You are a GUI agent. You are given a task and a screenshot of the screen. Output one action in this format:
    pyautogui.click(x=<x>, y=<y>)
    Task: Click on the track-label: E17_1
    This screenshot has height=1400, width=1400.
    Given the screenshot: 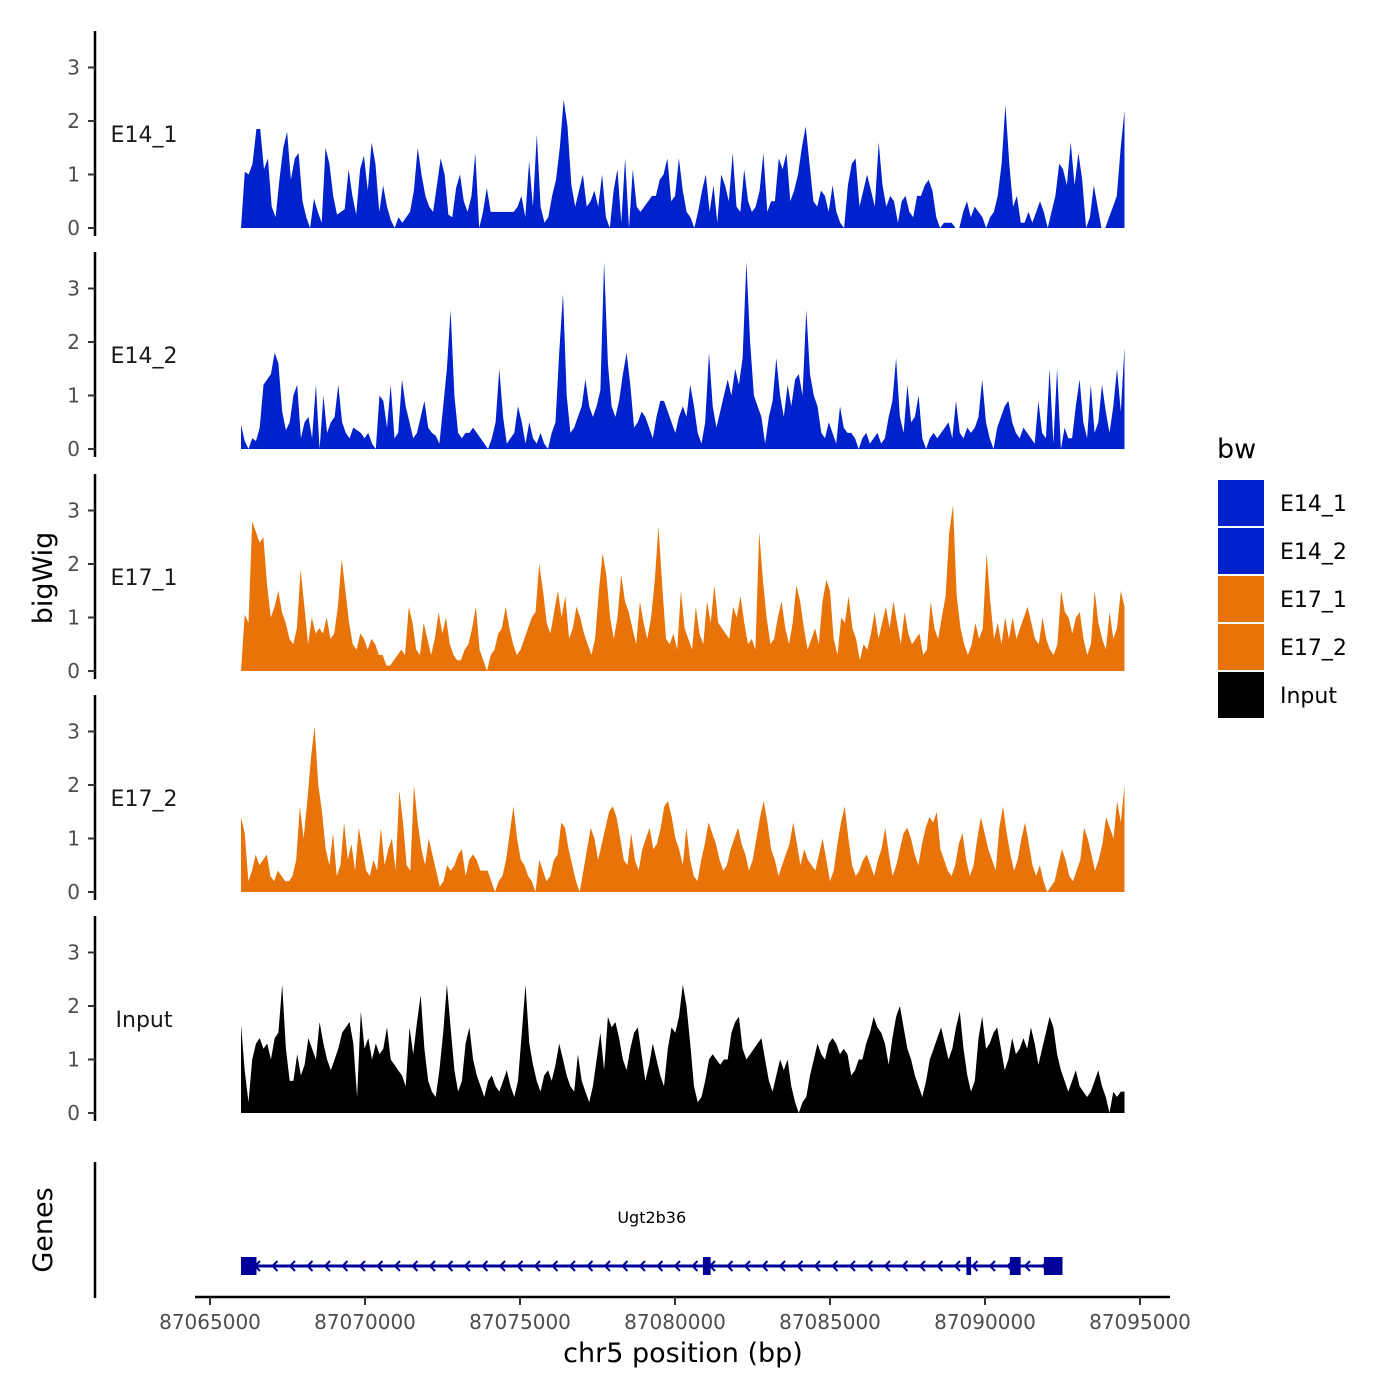 What is the action you would take?
    pyautogui.click(x=144, y=578)
    